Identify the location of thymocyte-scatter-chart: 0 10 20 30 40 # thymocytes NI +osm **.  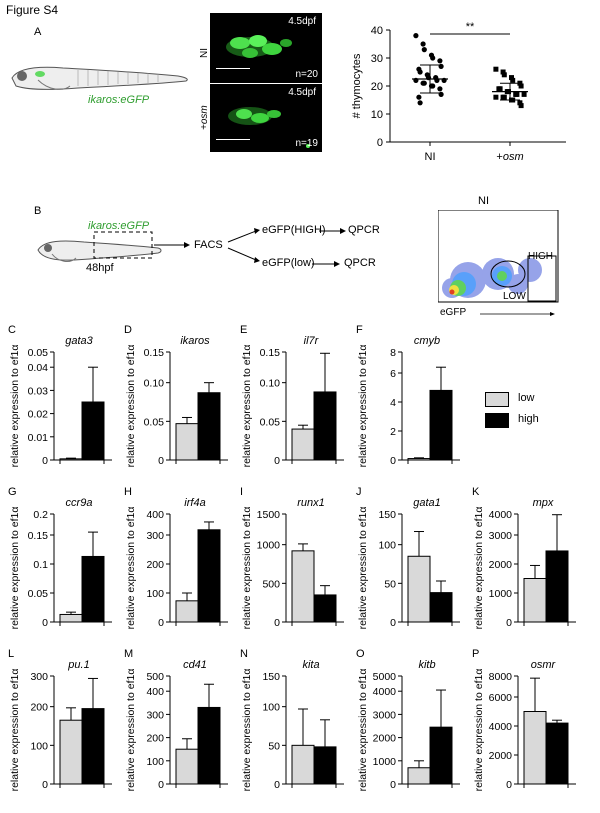
(458, 92).